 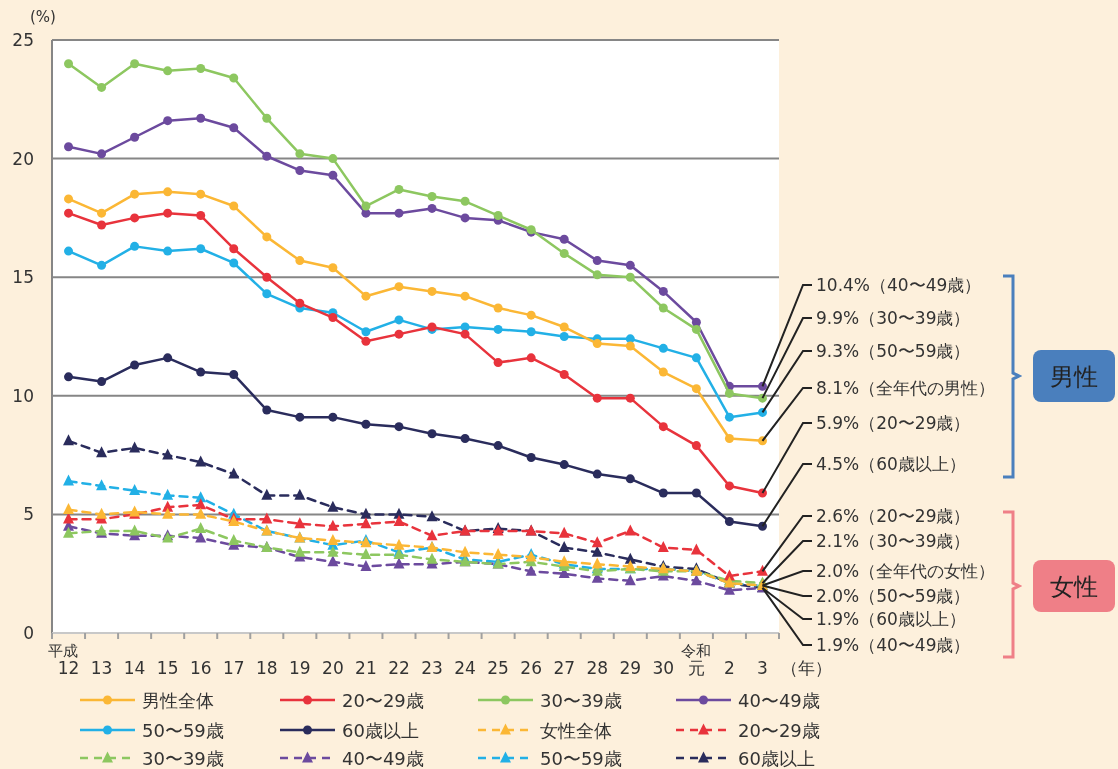 I want to click on annotation: 9.3%（50〜59歳）, so click(x=893, y=351).